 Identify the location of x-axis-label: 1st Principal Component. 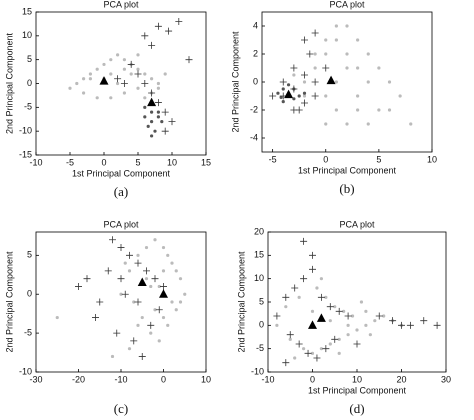
(357, 390).